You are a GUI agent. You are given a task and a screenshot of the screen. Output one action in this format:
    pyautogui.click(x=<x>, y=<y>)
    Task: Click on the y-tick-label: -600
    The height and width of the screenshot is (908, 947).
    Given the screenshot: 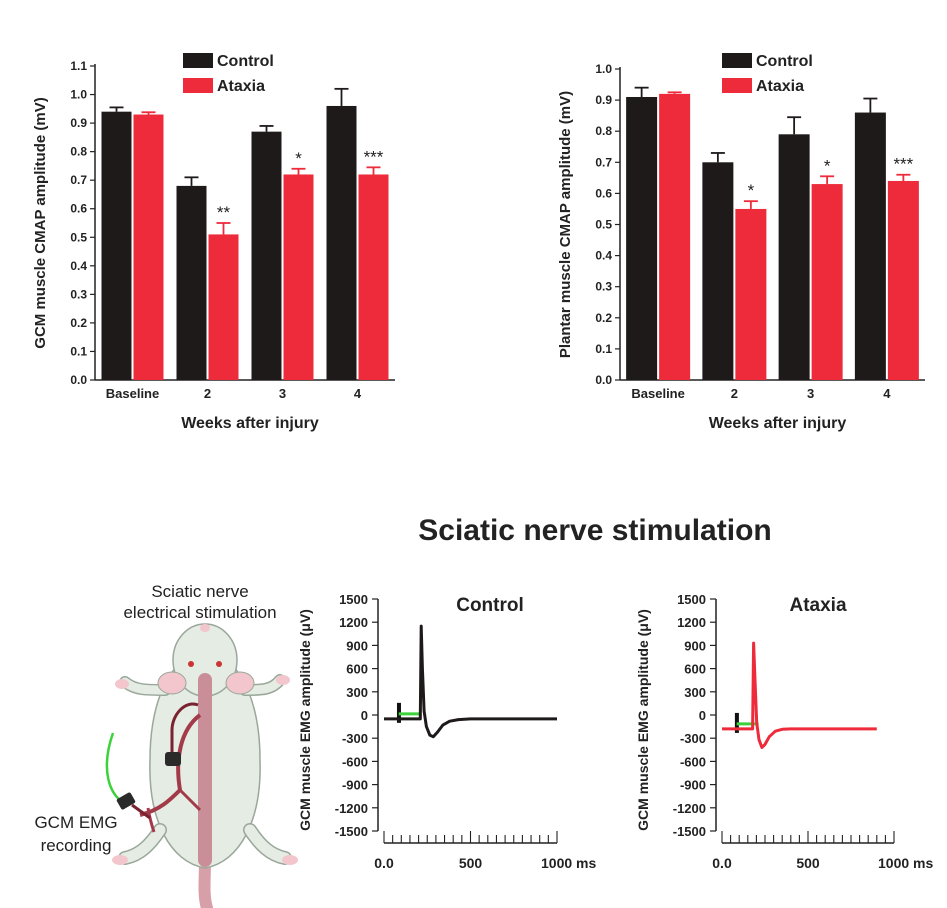 What is the action you would take?
    pyautogui.click(x=693, y=761)
    